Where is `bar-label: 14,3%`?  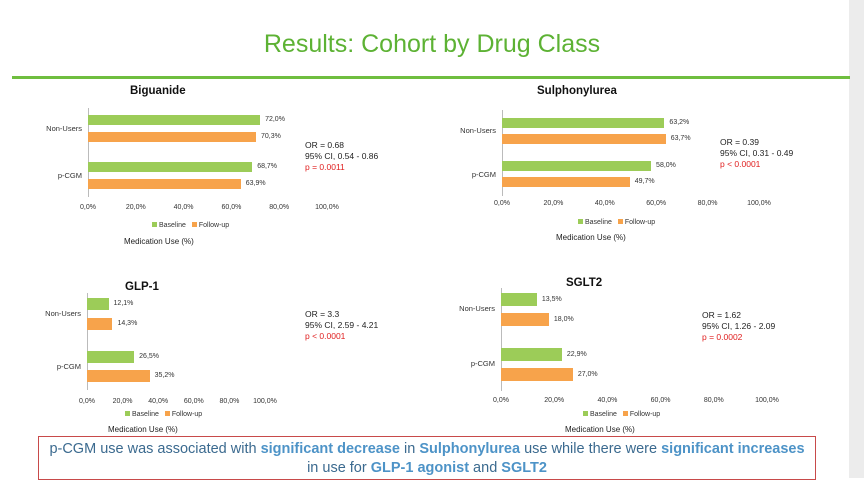 bar-label: 14,3% is located at coordinates (127, 323).